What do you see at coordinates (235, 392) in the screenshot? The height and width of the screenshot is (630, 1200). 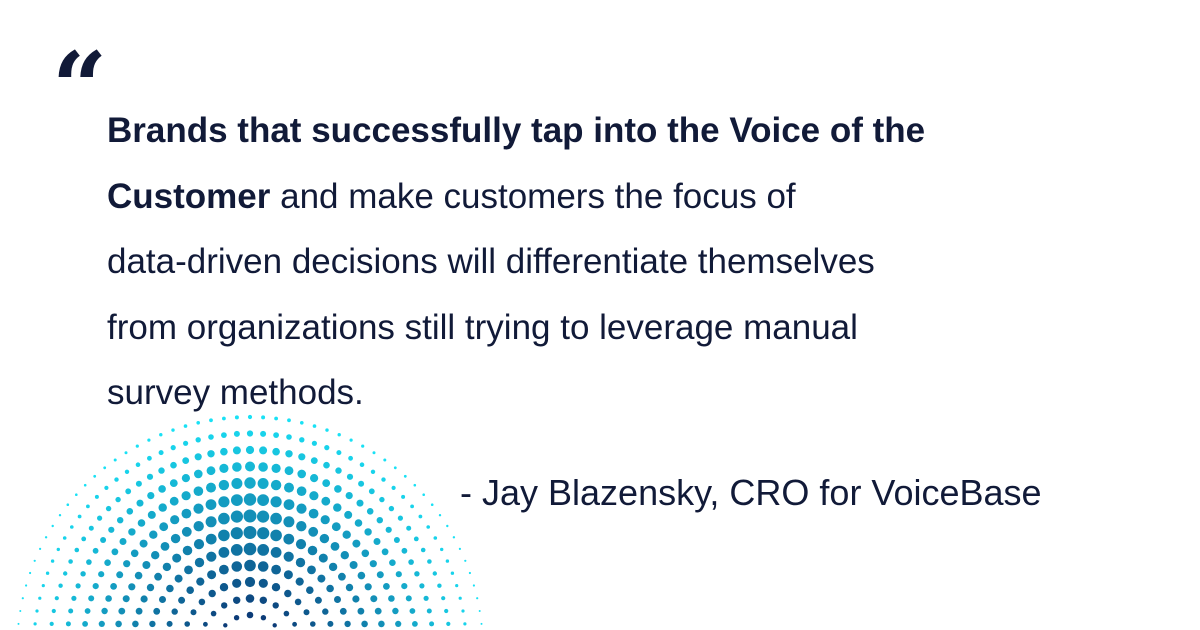 I see `quote-text: survey methods.` at bounding box center [235, 392].